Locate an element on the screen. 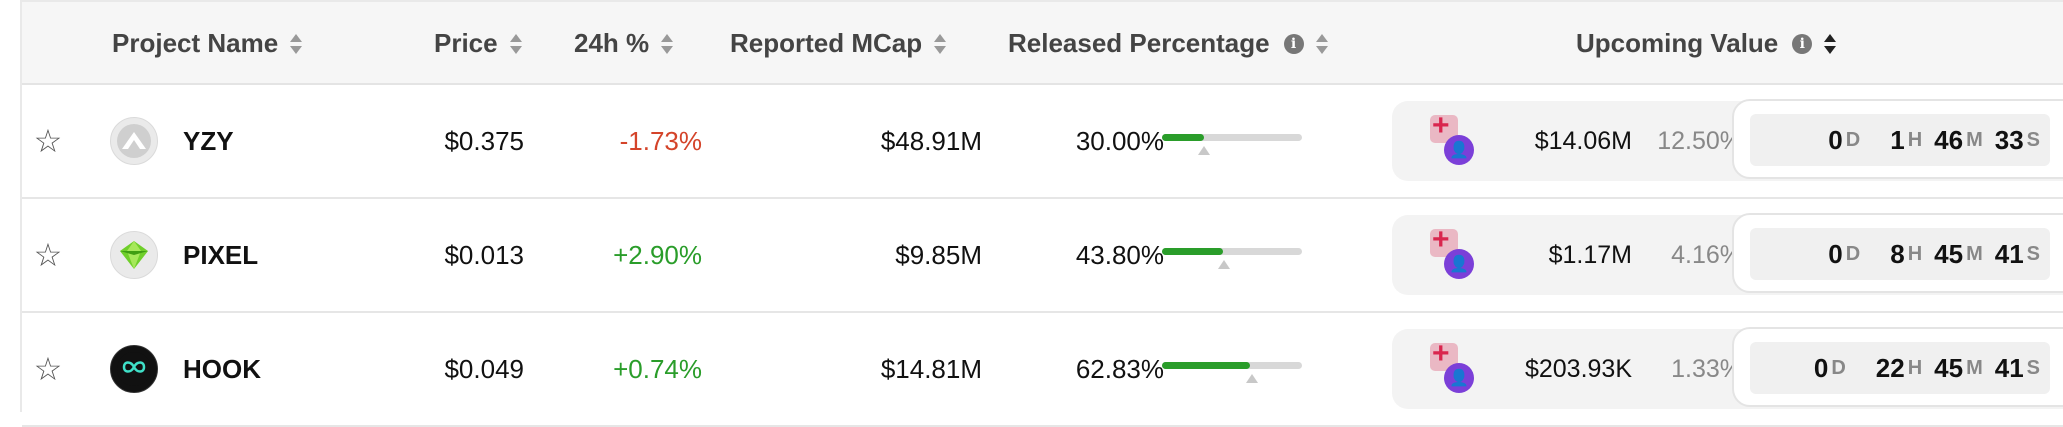 Image resolution: width=2063 pixels, height=427 pixels. col-released-percentage-label: Released Percentage is located at coordinates (1139, 43).